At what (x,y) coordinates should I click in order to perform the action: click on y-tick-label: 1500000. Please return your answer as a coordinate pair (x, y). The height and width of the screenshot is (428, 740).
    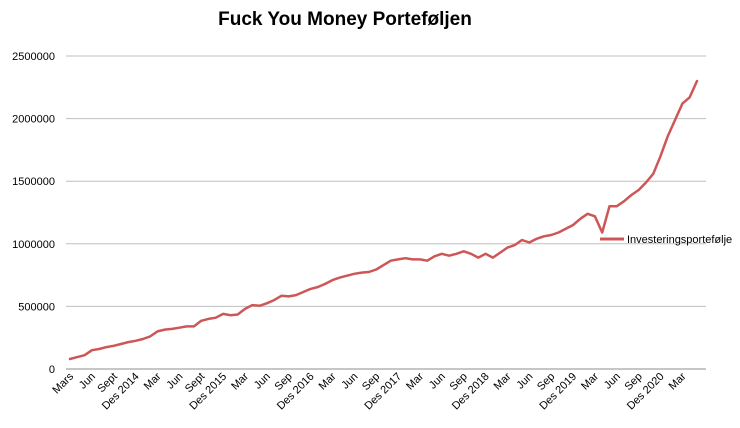
    Looking at the image, I should click on (33, 182).